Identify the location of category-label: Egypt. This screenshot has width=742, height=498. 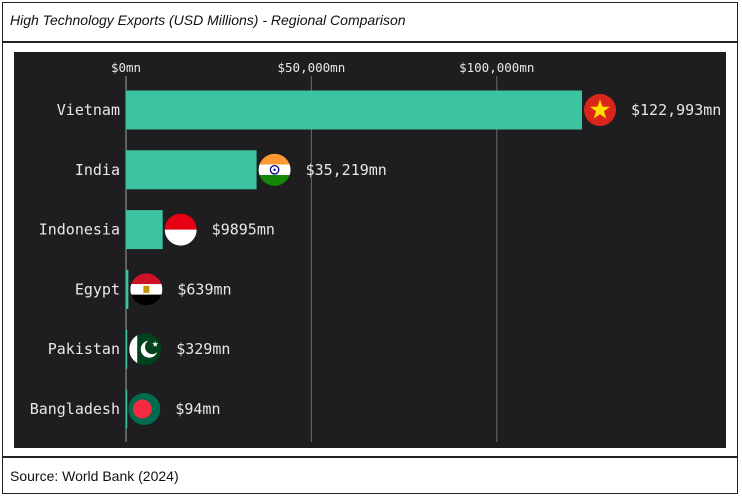
(97, 289).